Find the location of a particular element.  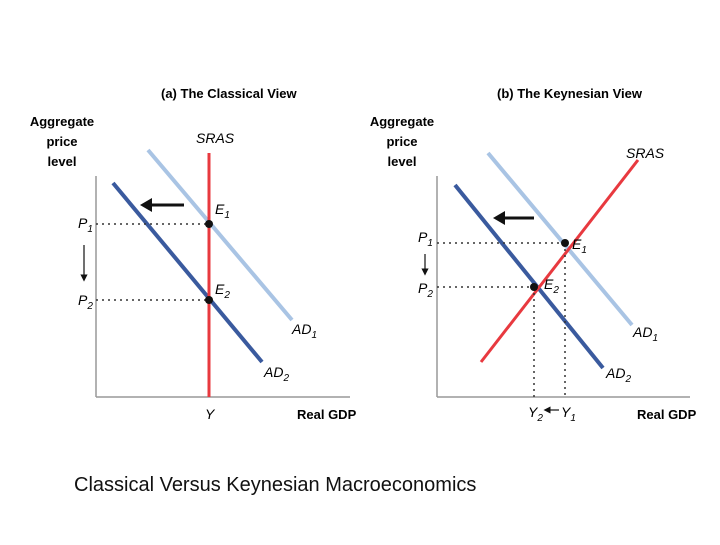

svg-text: Y2 is located at coordinates (535, 414).